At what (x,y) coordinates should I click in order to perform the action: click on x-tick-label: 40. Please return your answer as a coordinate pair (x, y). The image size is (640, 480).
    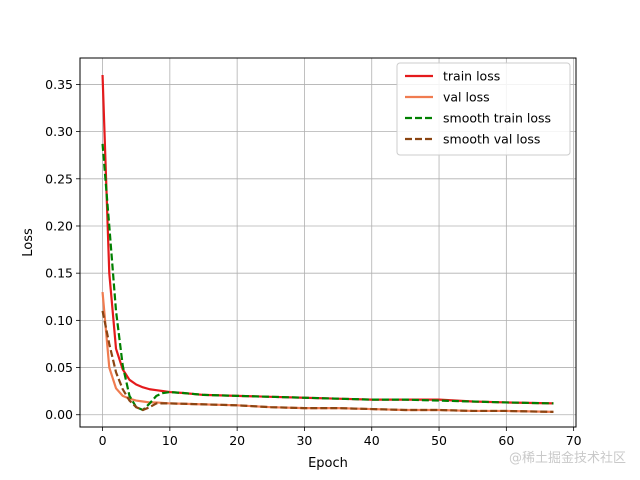
    Looking at the image, I should click on (372, 440).